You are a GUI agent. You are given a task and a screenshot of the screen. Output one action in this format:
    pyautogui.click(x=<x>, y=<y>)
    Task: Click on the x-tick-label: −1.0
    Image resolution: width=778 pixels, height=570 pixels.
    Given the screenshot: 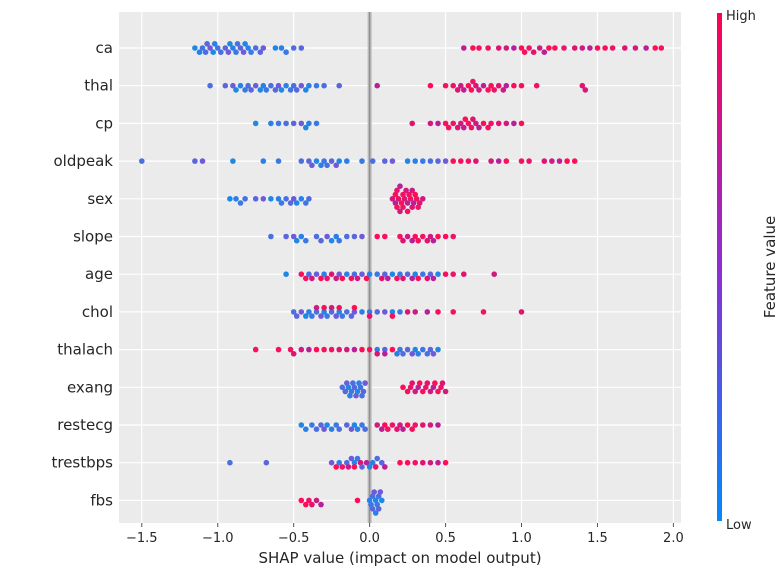 What is the action you would take?
    pyautogui.click(x=218, y=538)
    